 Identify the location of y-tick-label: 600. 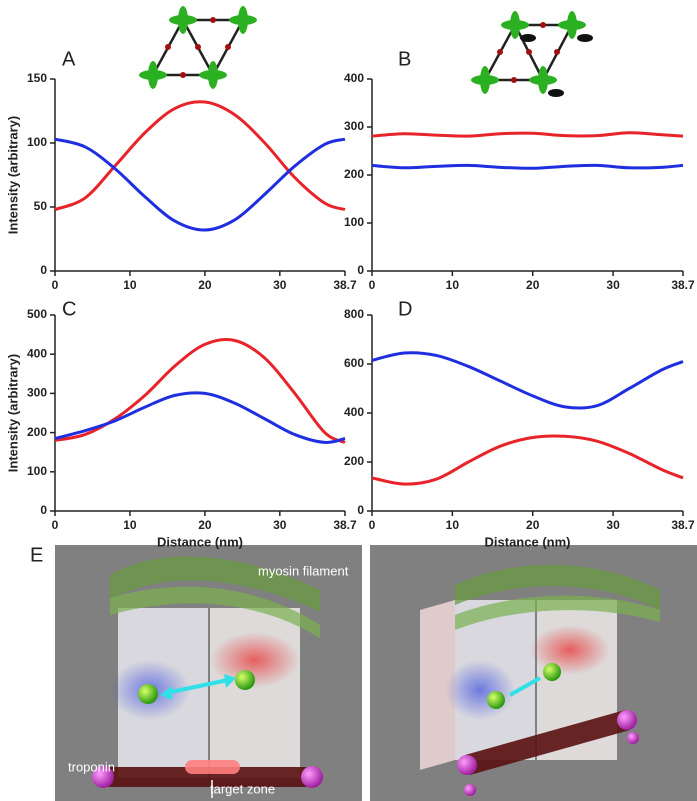
(354, 363).